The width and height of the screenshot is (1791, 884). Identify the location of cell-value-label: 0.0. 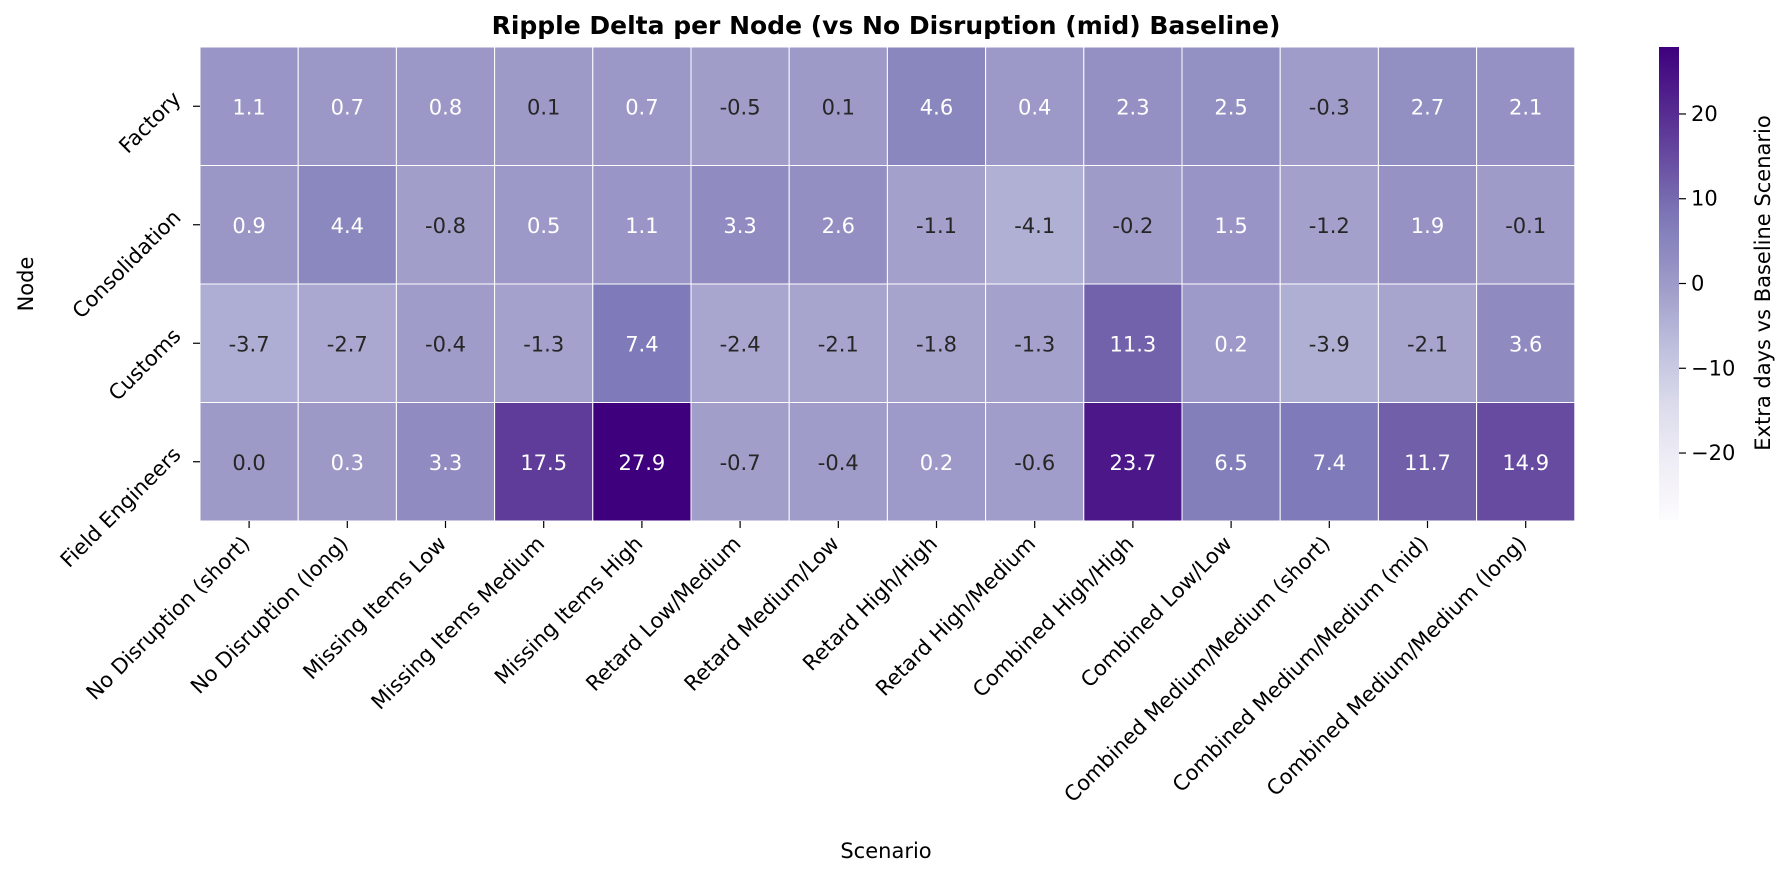
(248, 463).